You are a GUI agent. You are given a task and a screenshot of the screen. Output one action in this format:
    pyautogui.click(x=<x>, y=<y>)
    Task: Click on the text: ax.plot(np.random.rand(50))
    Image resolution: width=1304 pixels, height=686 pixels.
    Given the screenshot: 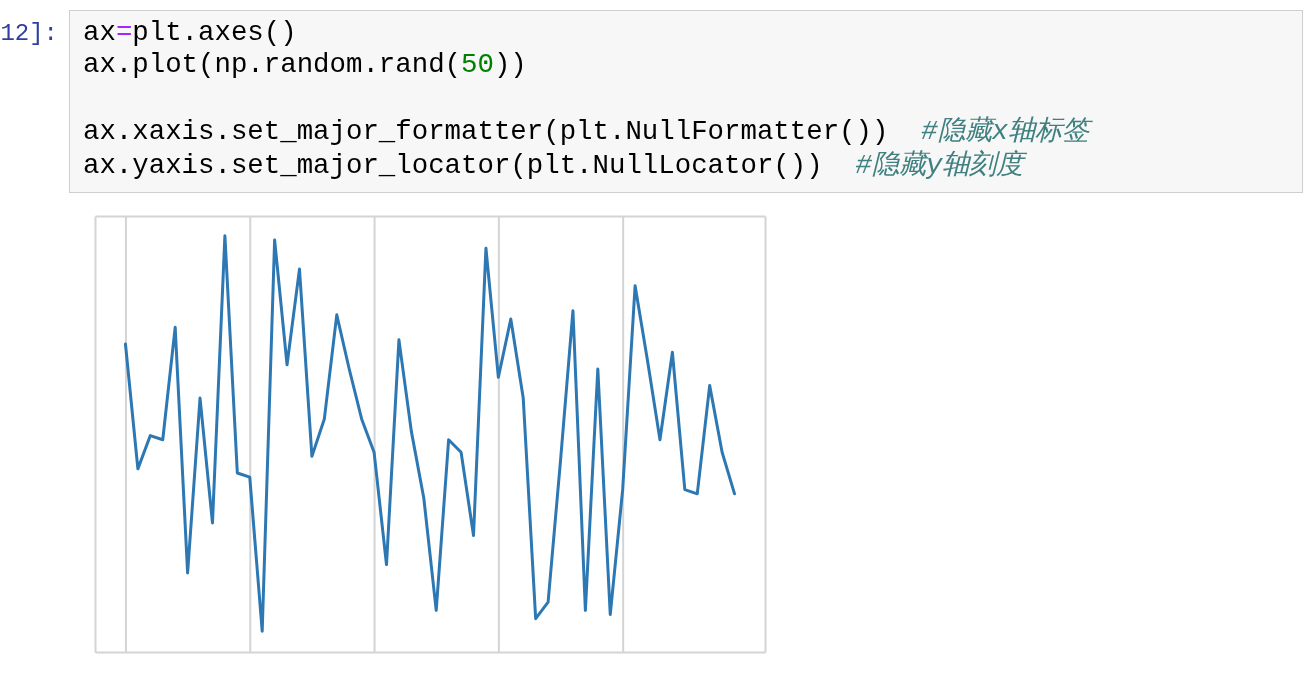 What is the action you would take?
    pyautogui.click(x=305, y=64)
    